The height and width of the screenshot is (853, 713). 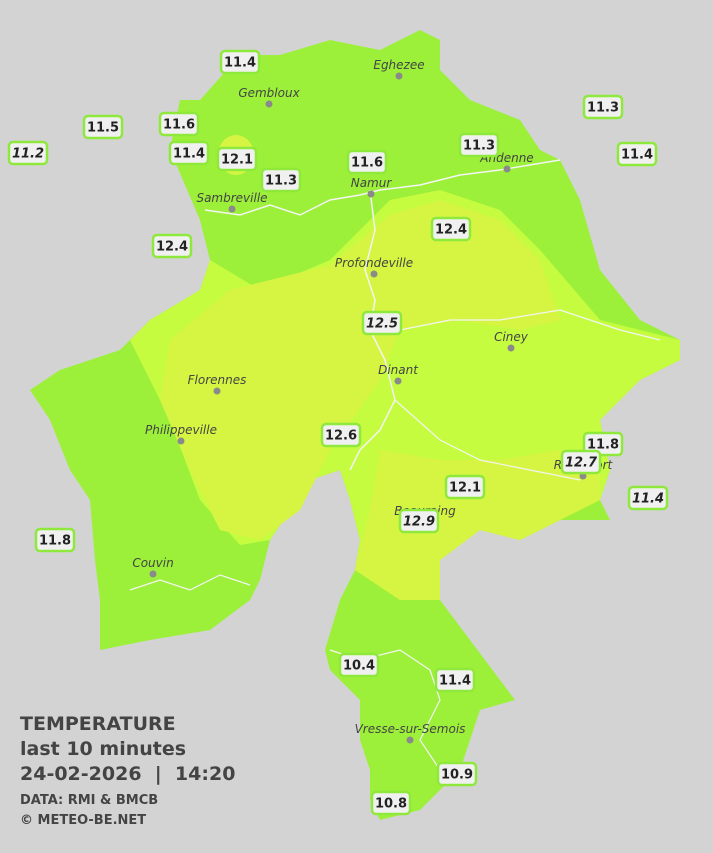 I want to click on city-label: Sambreville, so click(x=231, y=198).